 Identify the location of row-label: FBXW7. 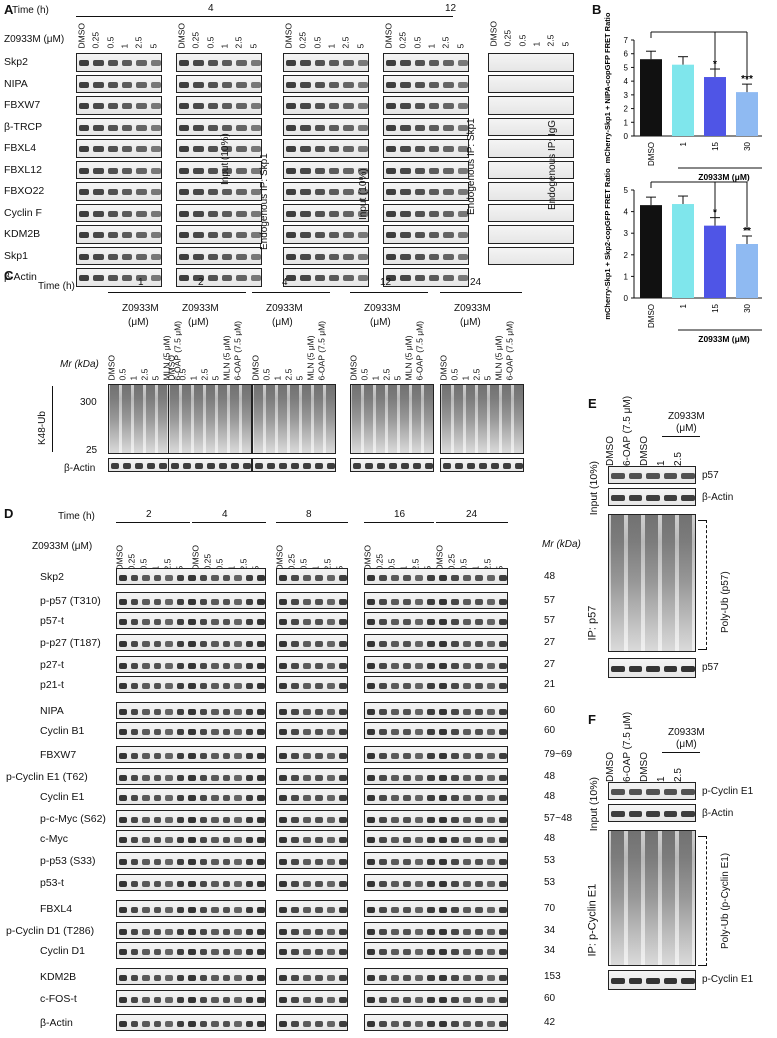
(58, 755).